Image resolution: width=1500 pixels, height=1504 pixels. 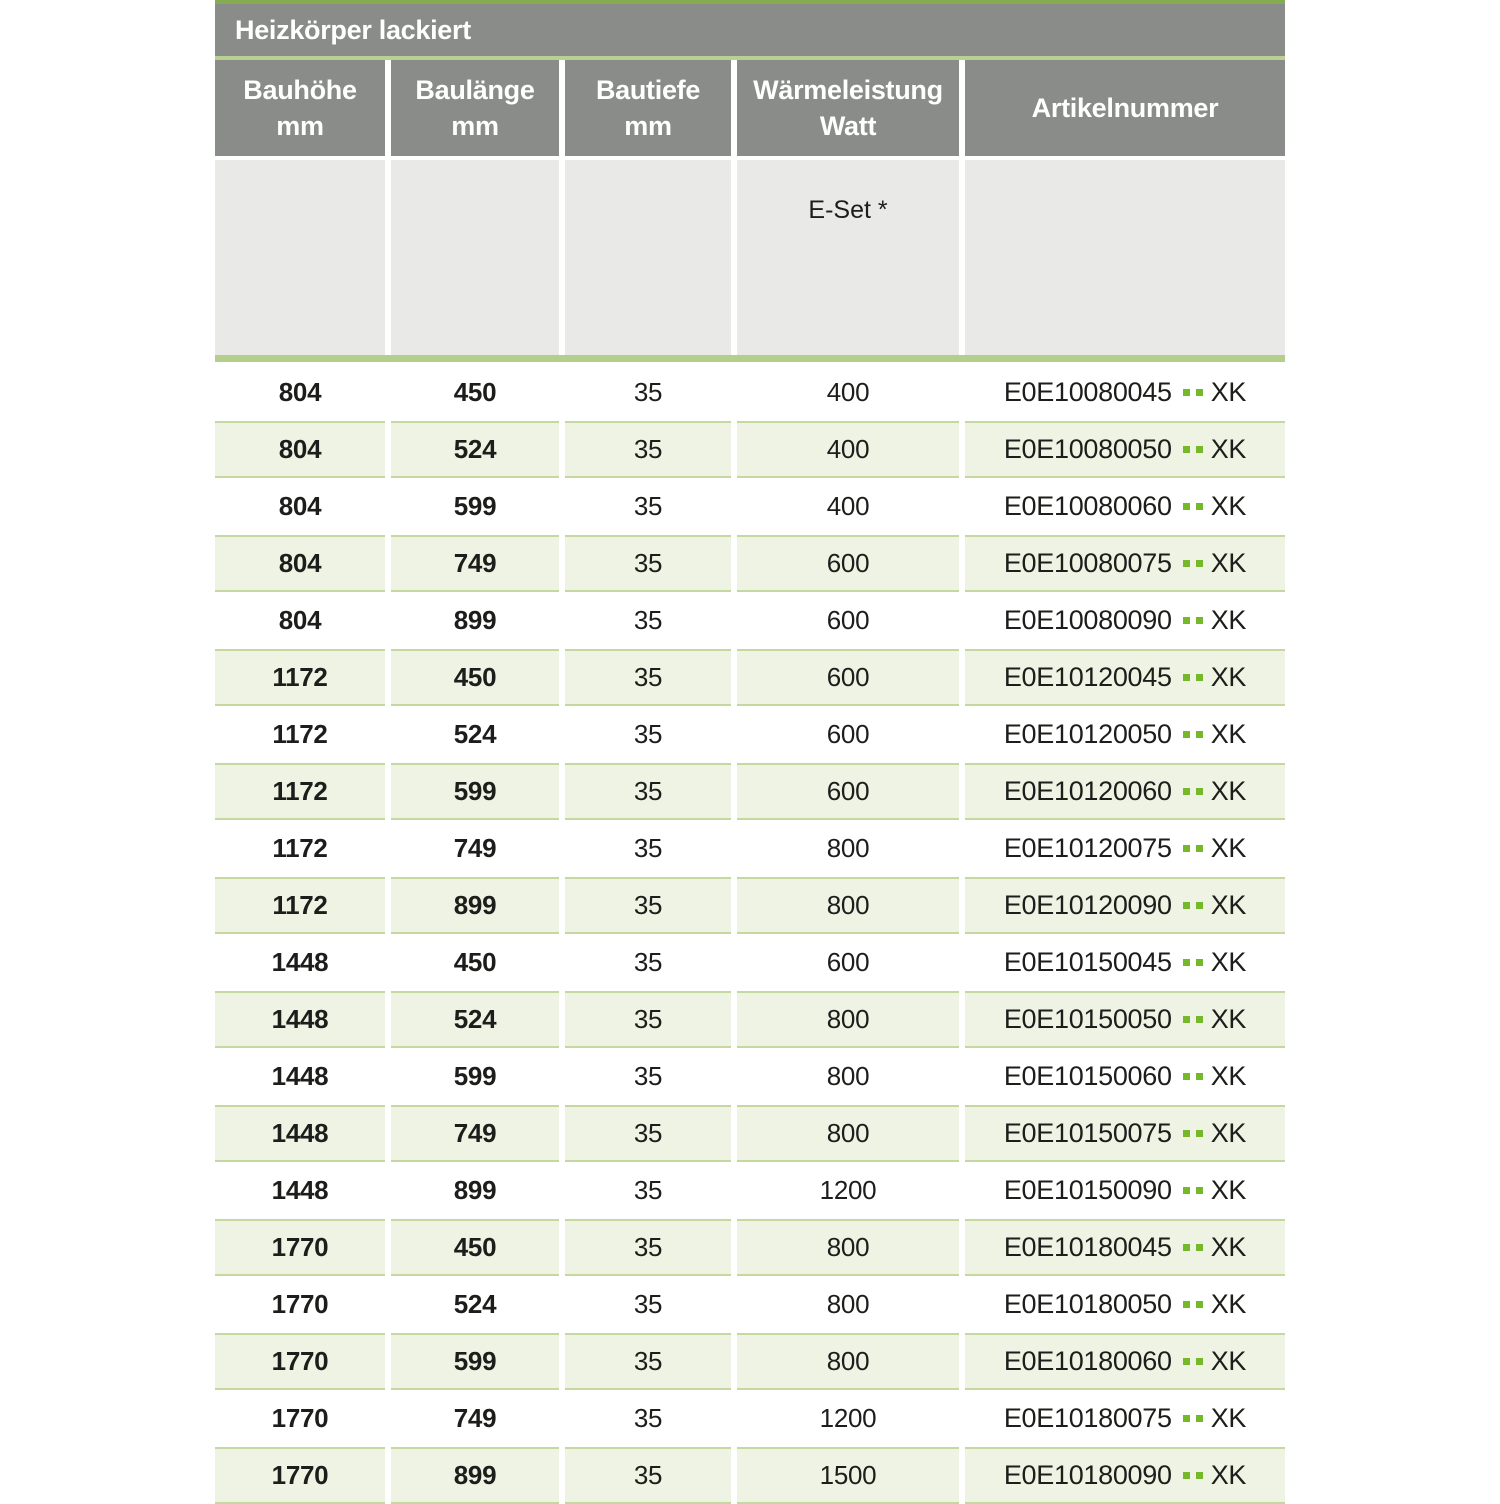 I want to click on header-bottom-accent-bar, so click(x=750, y=358).